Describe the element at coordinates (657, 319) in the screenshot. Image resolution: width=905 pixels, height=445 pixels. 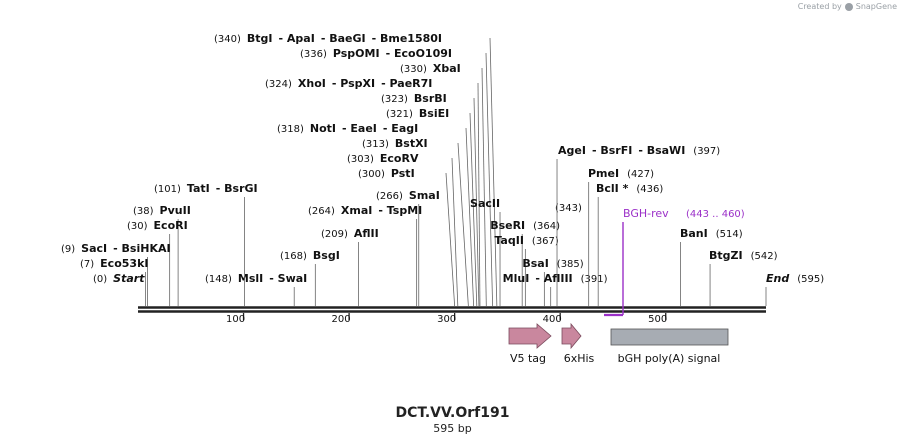
I see `scale-tick-label: 500` at that location.